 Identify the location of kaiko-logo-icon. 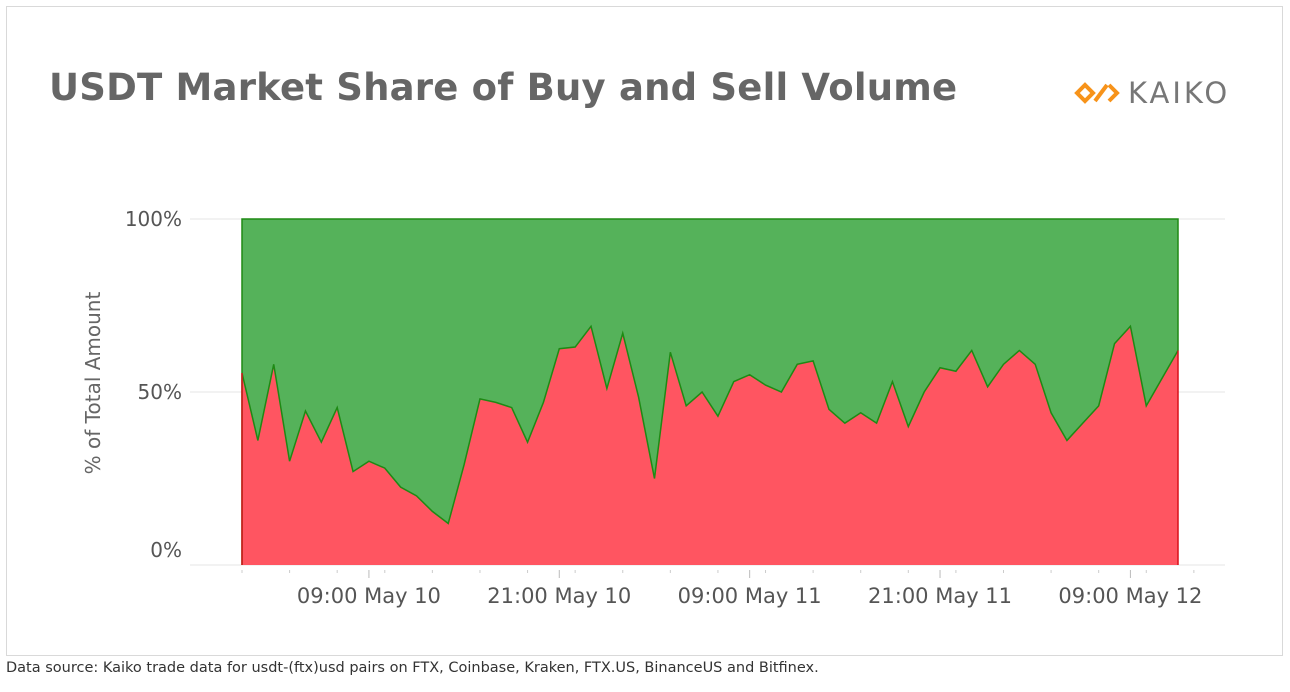
(1099, 93).